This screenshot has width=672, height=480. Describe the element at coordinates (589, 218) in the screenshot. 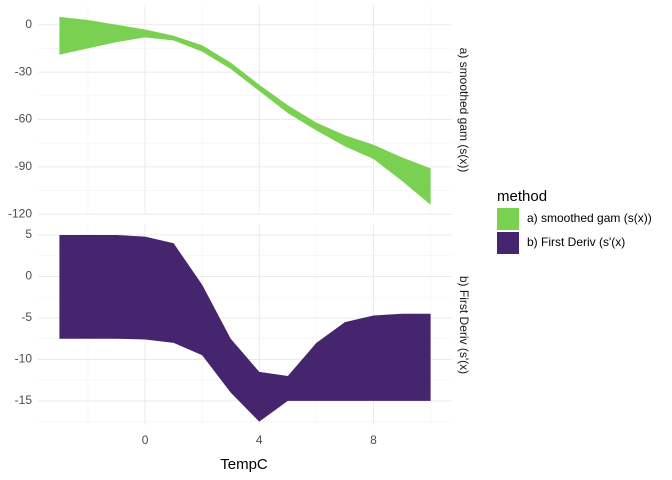

I see `legend-label: a) smoothed gam (s(x))` at that location.